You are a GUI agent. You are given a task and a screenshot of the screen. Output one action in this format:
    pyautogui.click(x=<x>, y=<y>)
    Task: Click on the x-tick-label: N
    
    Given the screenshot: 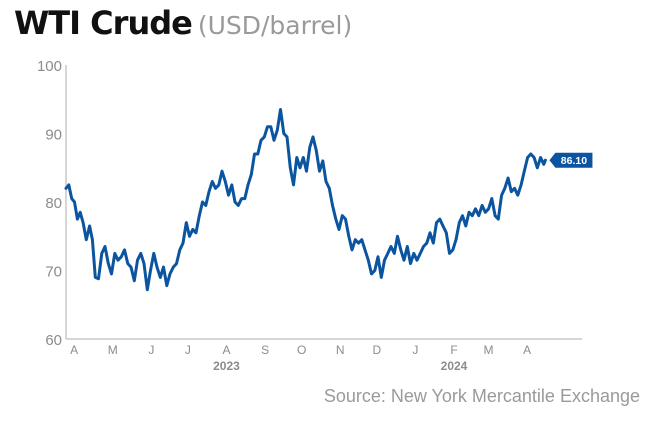 What is the action you would take?
    pyautogui.click(x=340, y=350)
    